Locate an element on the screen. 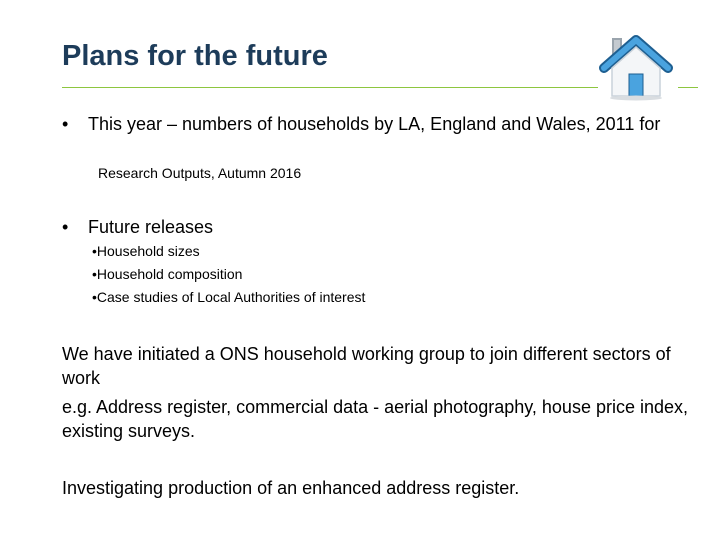 The image size is (720, 540). slide-title: Plans for the future is located at coordinates (195, 56).